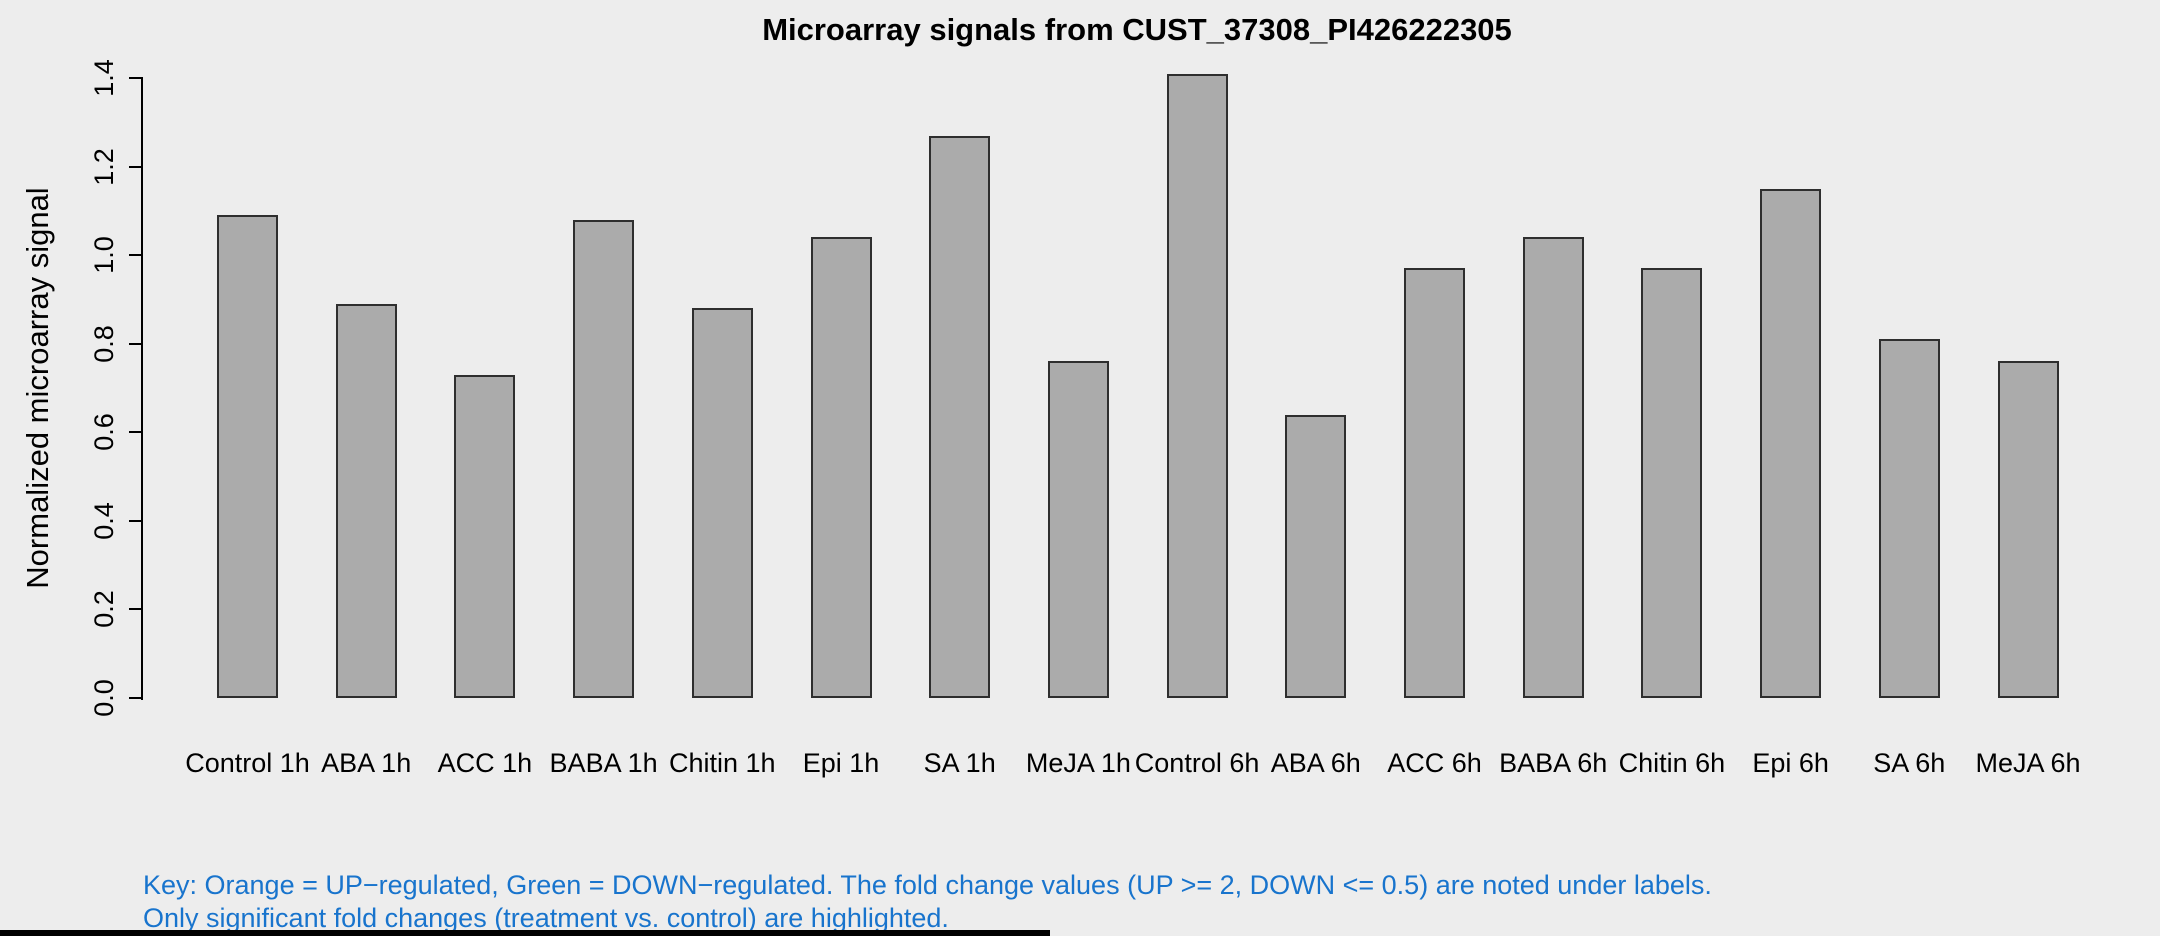 Image resolution: width=2160 pixels, height=936 pixels. Describe the element at coordinates (103, 255) in the screenshot. I see `y-tick-label: 1.0` at that location.